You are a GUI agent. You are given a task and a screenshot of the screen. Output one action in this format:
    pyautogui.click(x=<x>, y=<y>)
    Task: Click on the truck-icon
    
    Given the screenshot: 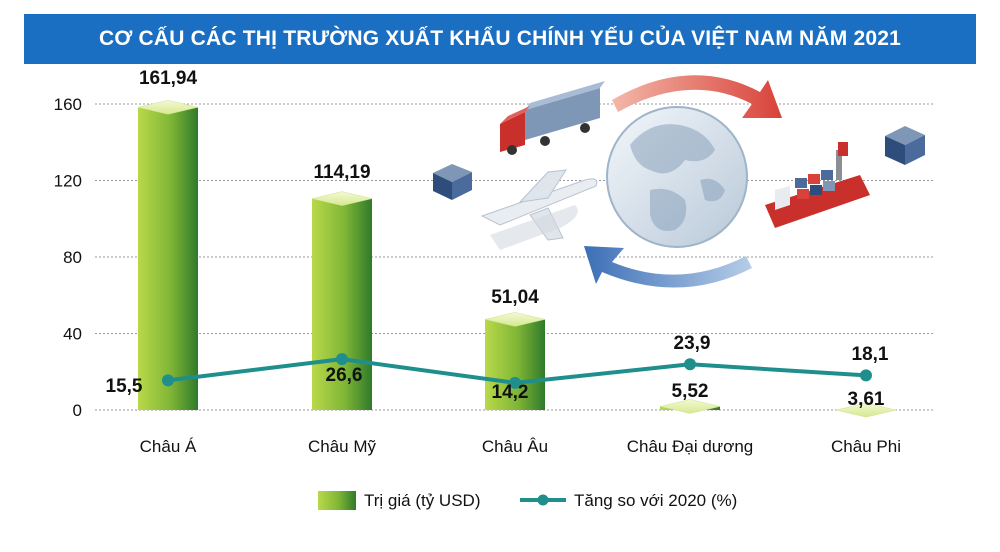 What is the action you would take?
    pyautogui.click(x=552, y=118)
    